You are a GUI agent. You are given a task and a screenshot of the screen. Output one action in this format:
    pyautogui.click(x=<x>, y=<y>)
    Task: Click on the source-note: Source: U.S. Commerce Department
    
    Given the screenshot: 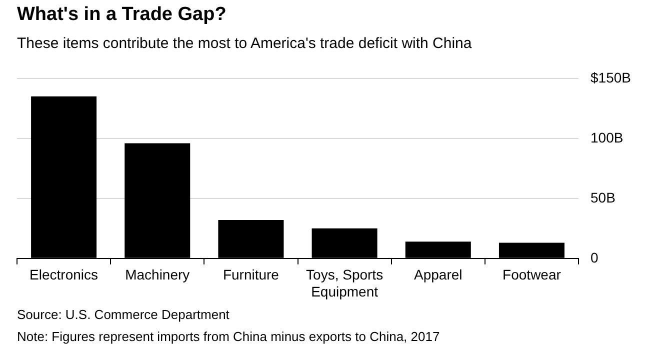 What is the action you would take?
    pyautogui.click(x=123, y=315)
    